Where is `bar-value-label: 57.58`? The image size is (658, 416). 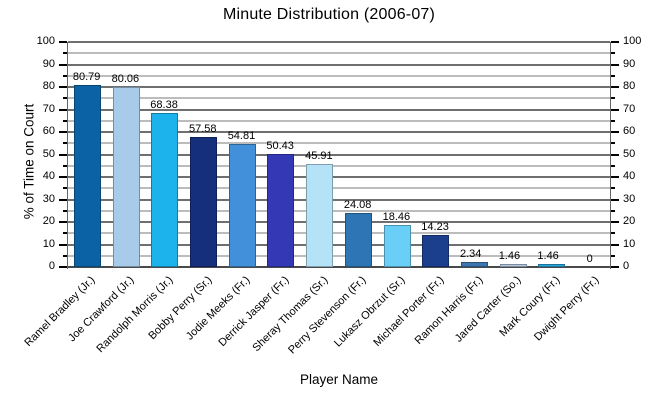
bar-value-label: 57.58 is located at coordinates (203, 129).